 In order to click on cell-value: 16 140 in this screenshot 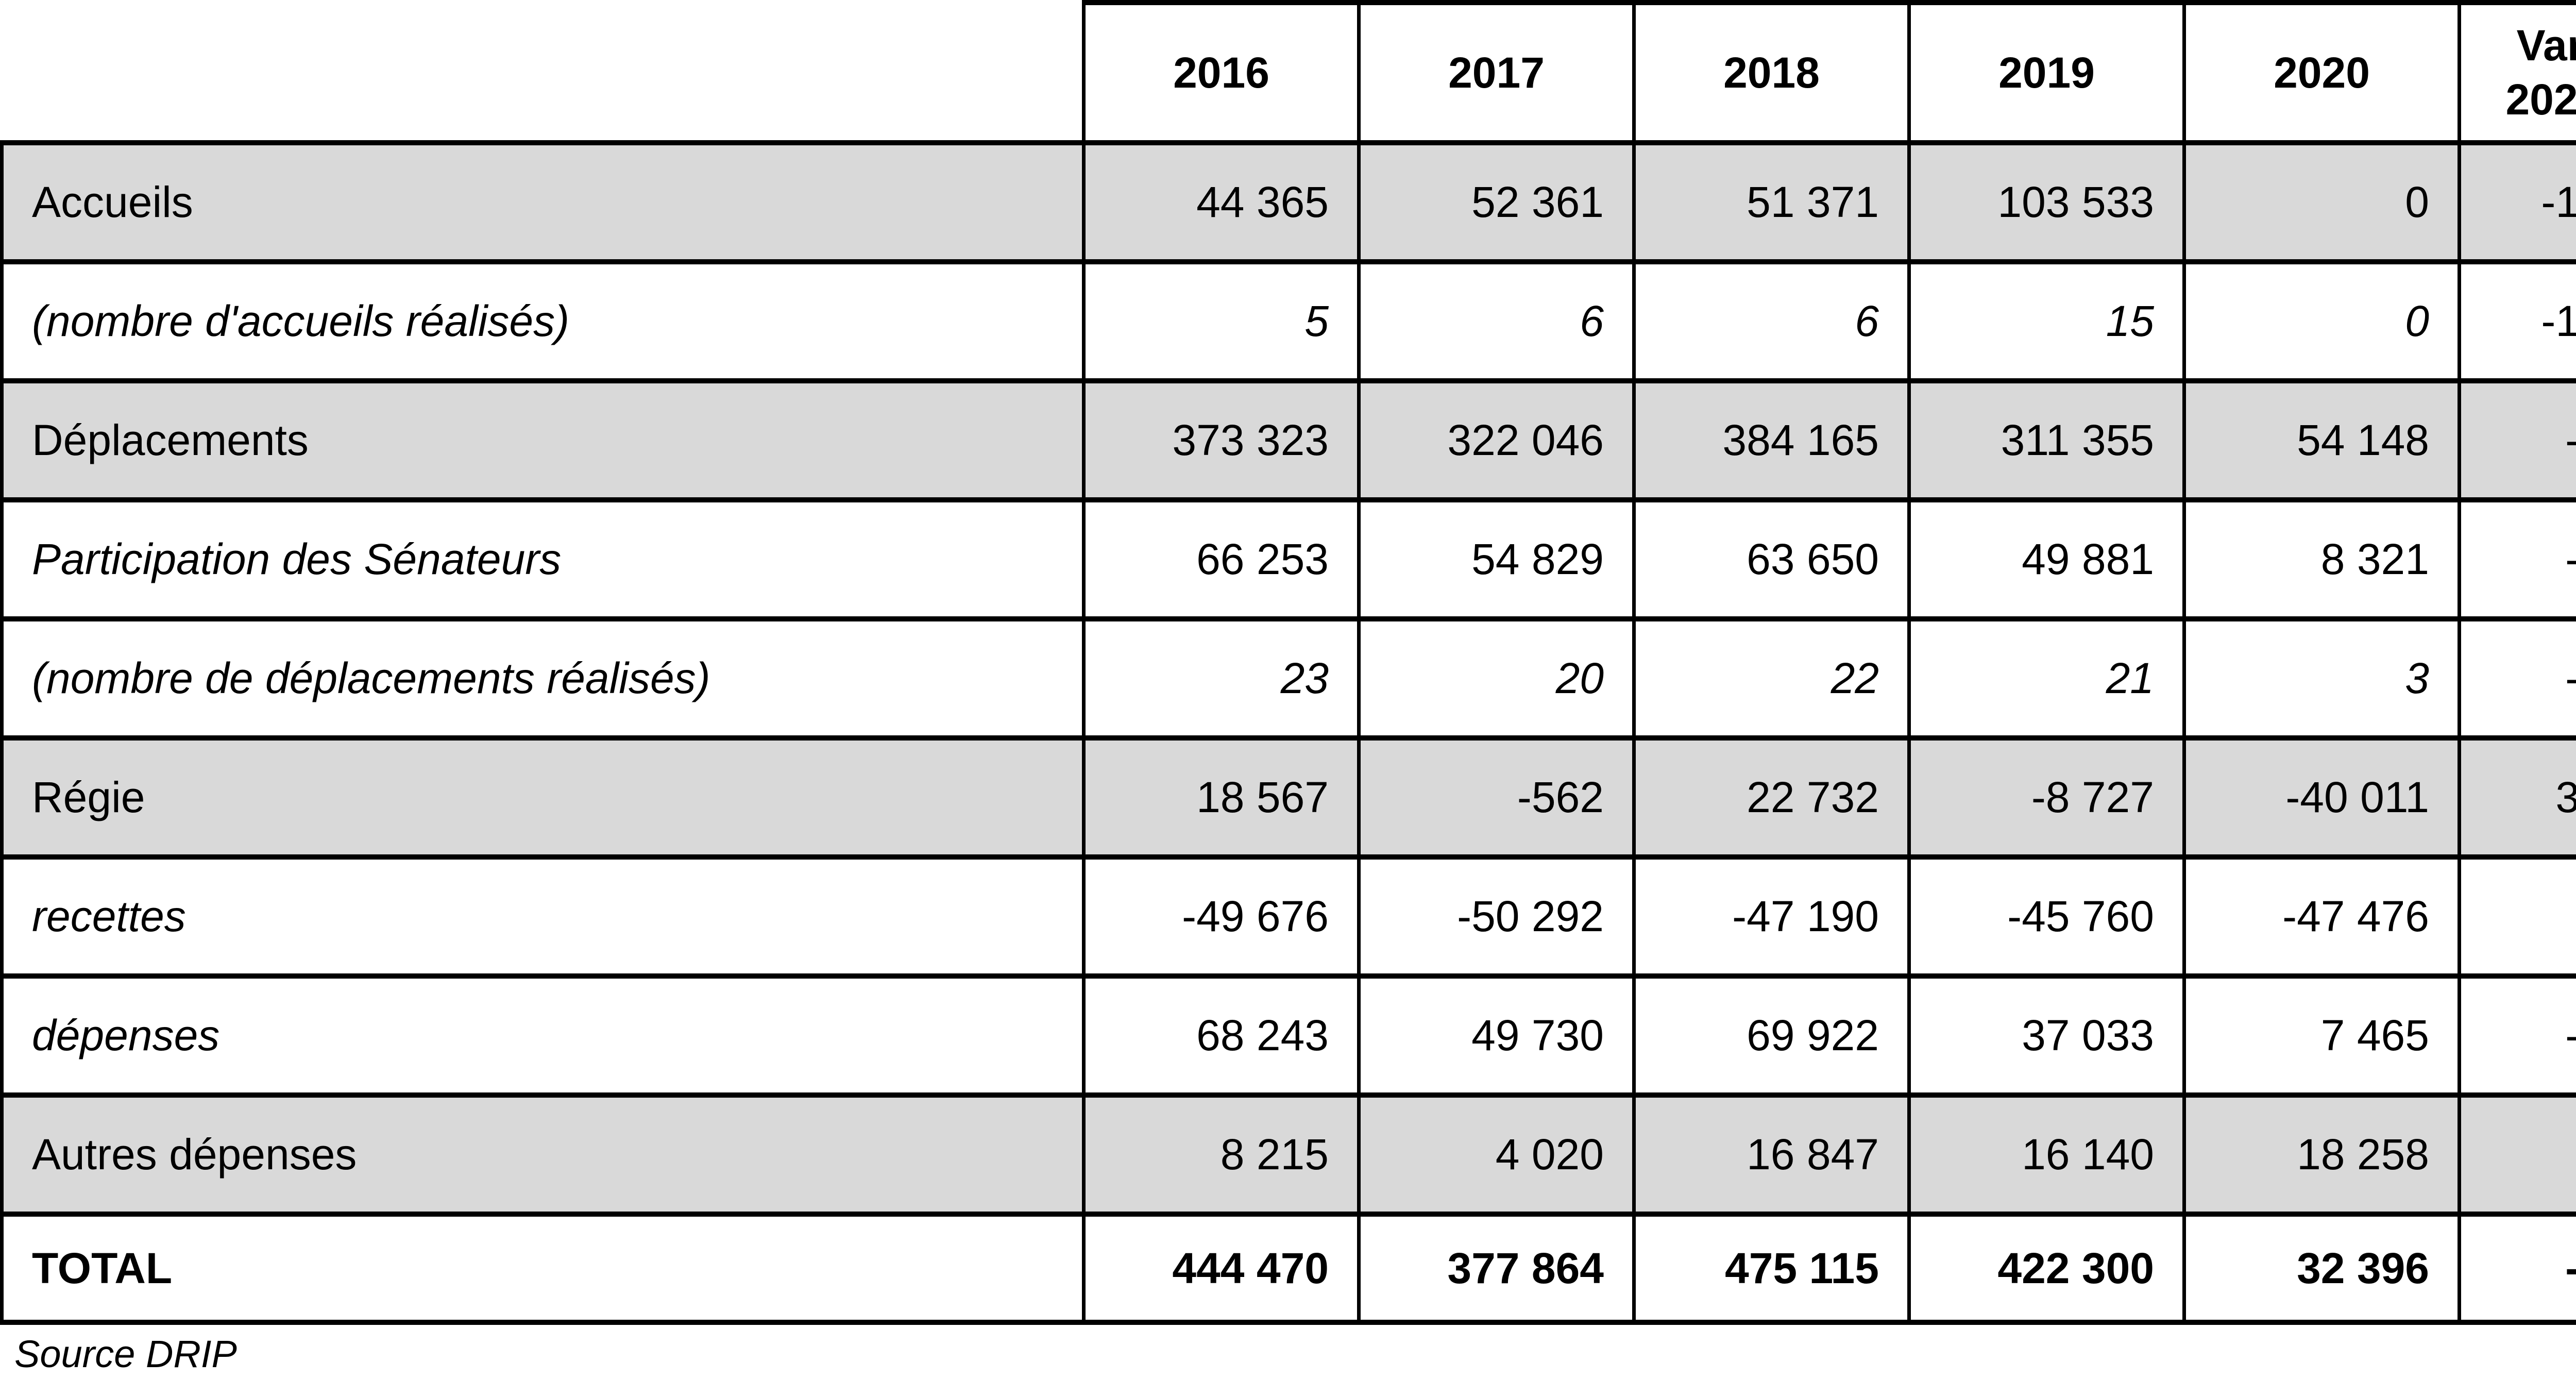, I will do `click(2046, 1154)`.